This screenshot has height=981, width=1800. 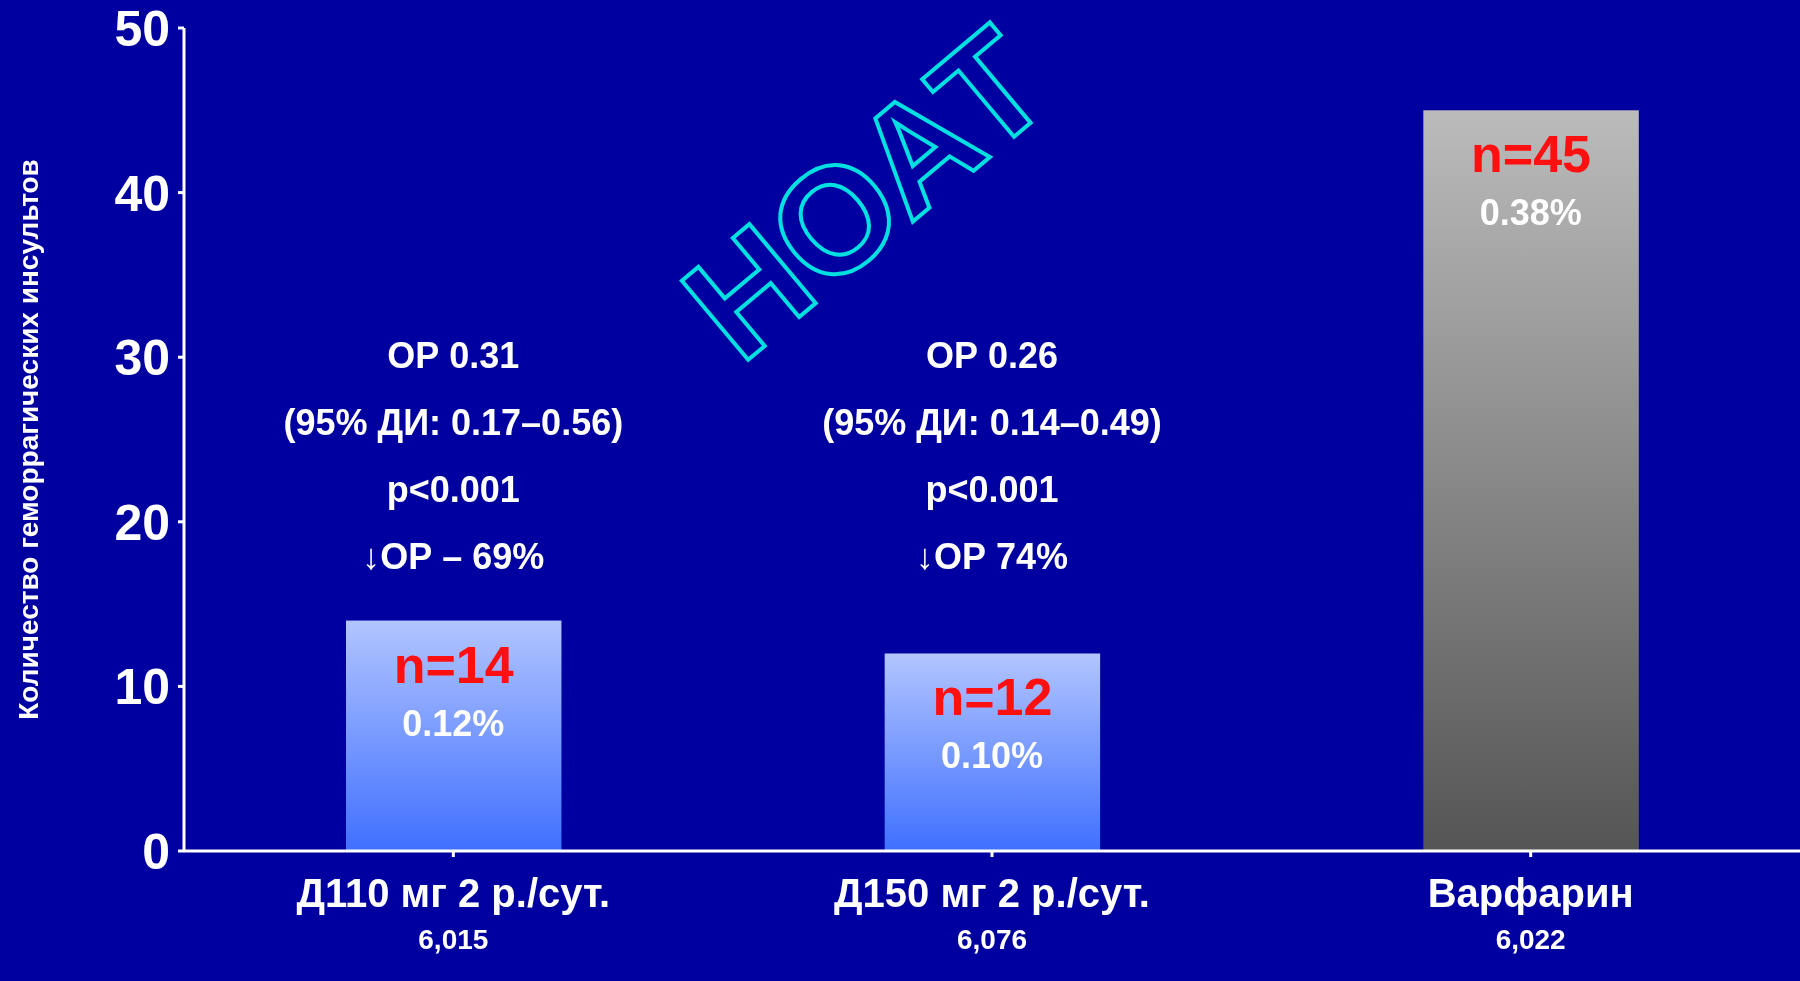 I want to click on annotation: 0.38%, so click(x=1530, y=213).